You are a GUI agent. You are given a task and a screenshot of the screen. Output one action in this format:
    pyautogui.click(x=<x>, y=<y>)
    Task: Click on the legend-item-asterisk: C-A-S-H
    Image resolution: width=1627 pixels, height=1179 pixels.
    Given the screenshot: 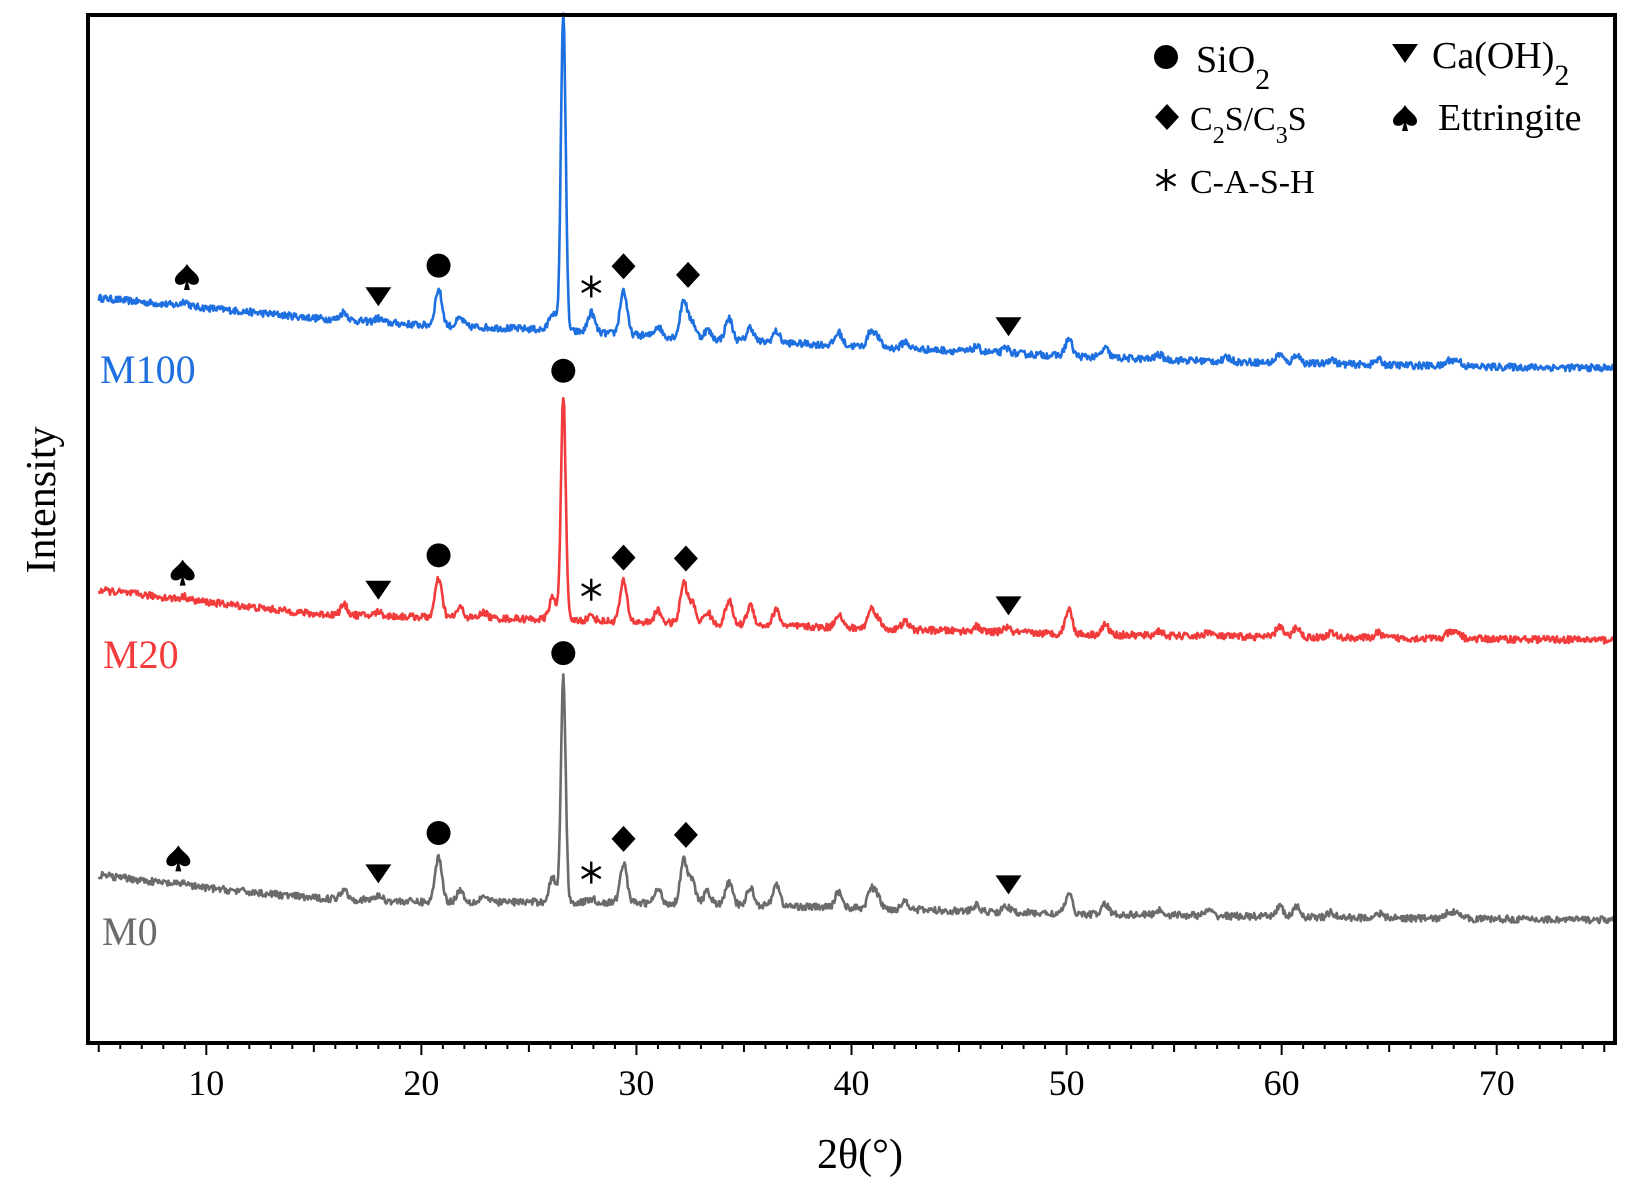 What is the action you would take?
    pyautogui.click(x=1235, y=182)
    